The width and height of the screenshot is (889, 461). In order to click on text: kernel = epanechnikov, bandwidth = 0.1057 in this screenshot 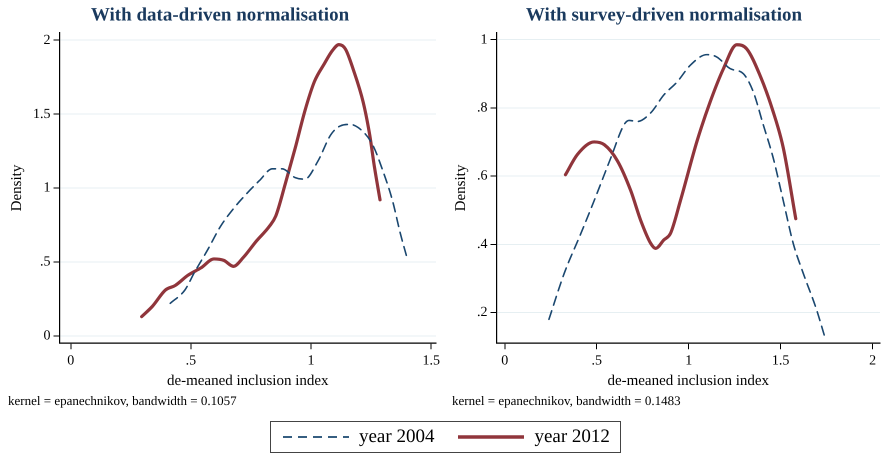, I will do `click(123, 400)`.